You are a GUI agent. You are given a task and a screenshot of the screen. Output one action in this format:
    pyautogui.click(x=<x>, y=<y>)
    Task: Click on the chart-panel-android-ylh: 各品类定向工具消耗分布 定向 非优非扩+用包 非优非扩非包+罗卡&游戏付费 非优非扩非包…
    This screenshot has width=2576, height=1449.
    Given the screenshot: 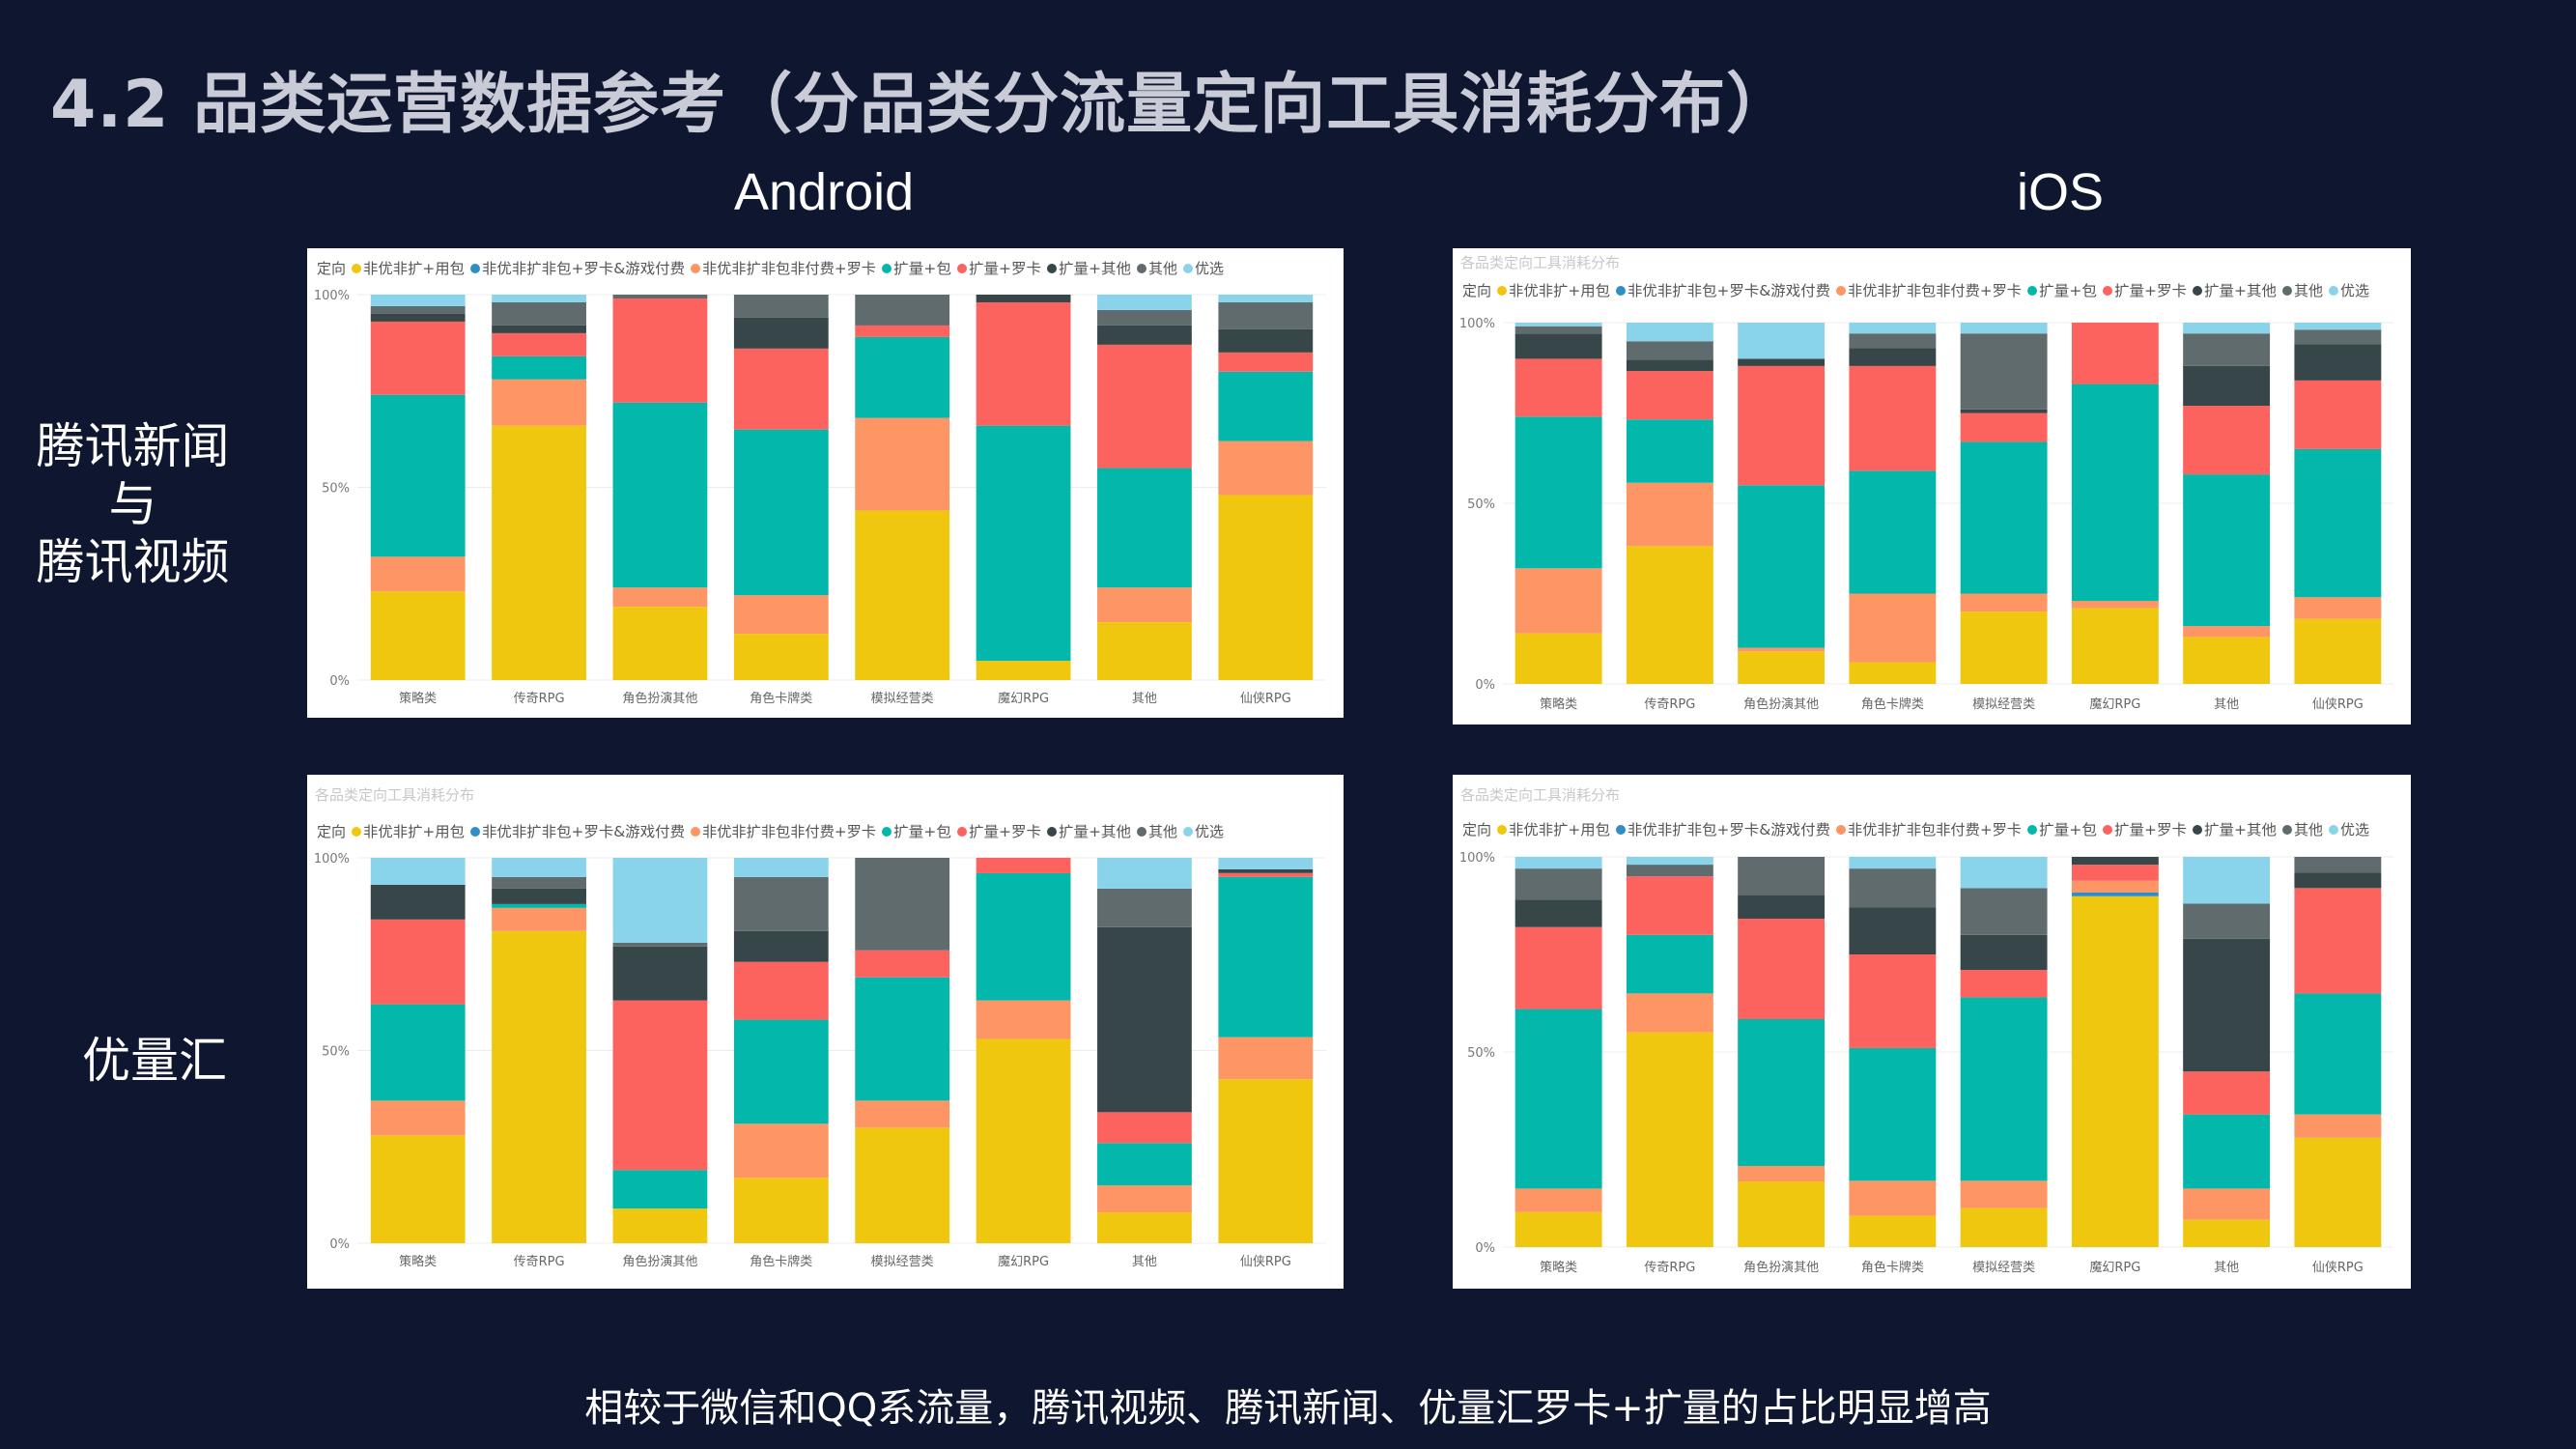 What is the action you would take?
    pyautogui.click(x=825, y=1032)
    